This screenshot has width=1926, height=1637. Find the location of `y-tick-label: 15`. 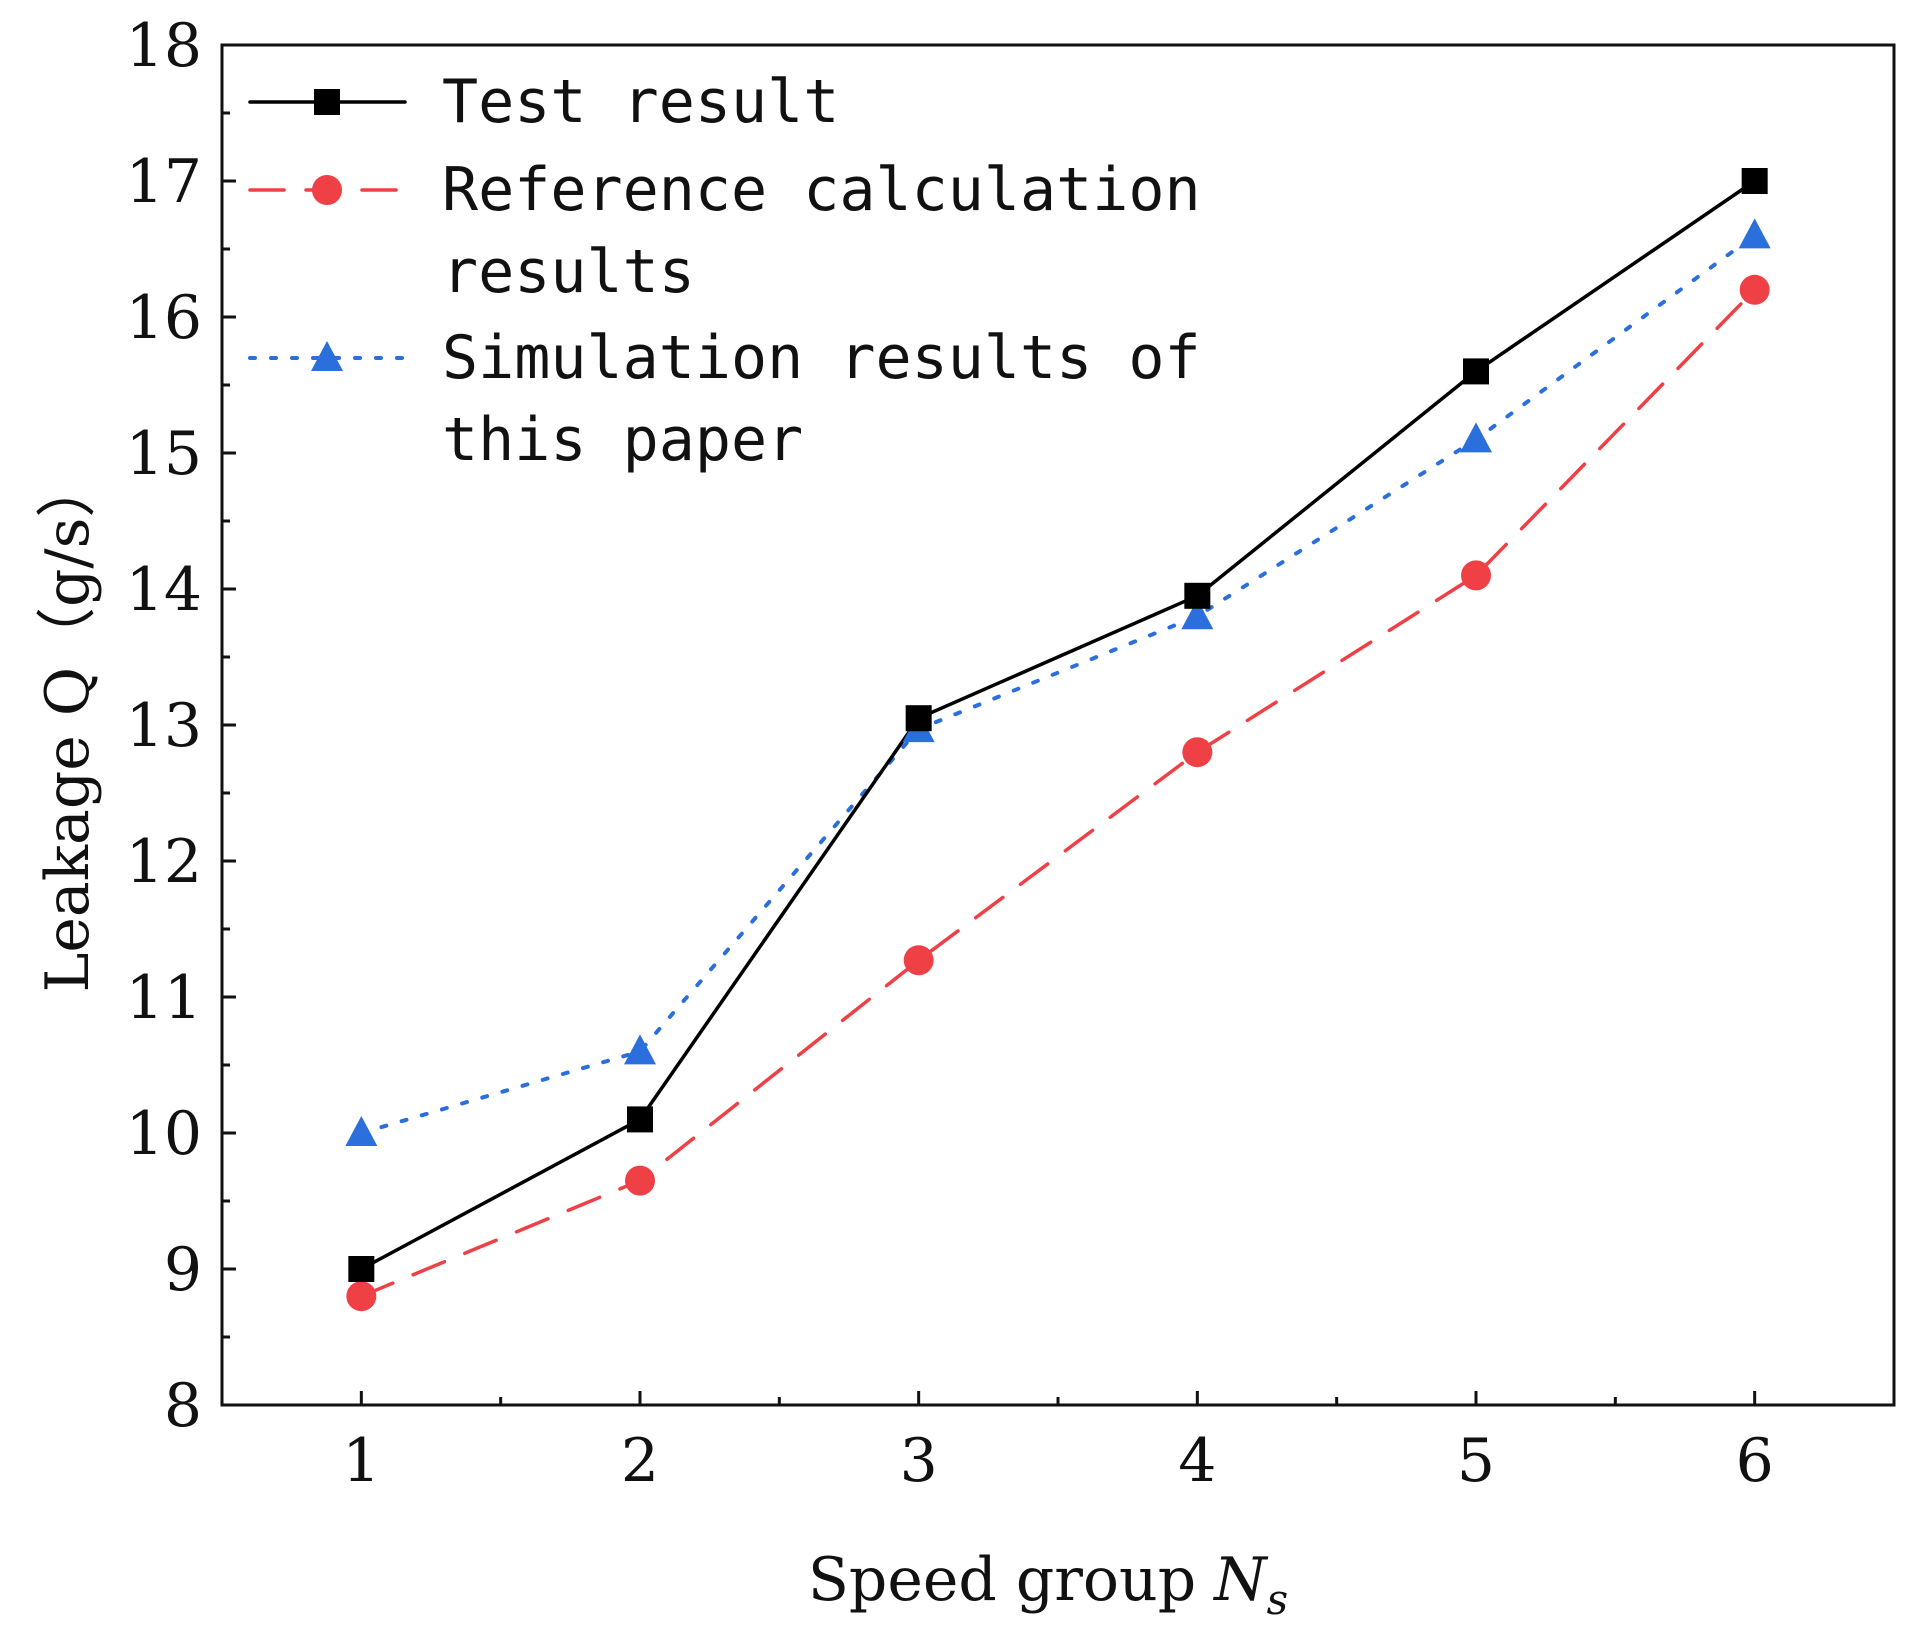

y-tick-label: 15 is located at coordinates (164, 454).